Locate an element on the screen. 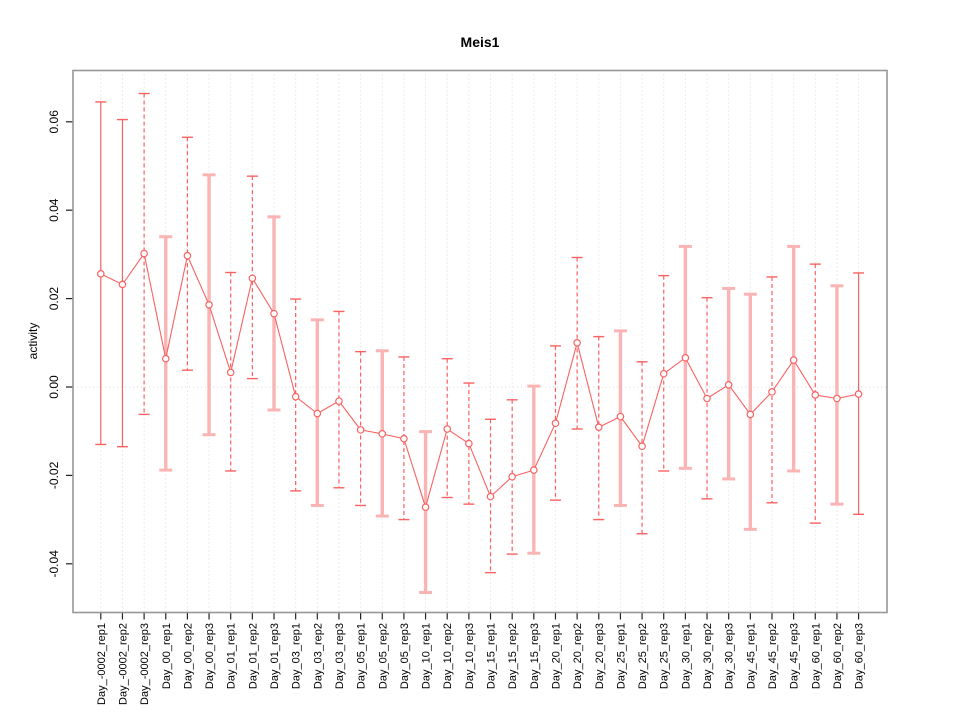 This screenshot has width=960, height=720. x-tick-label: Day_00_rep3 is located at coordinates (210, 656).